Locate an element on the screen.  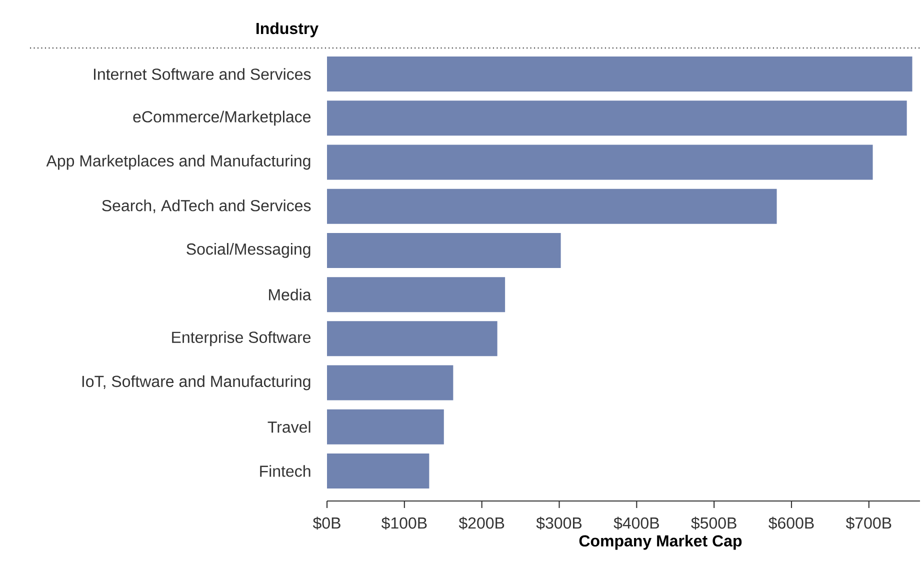
x-tick-label: $0B is located at coordinates (326, 523).